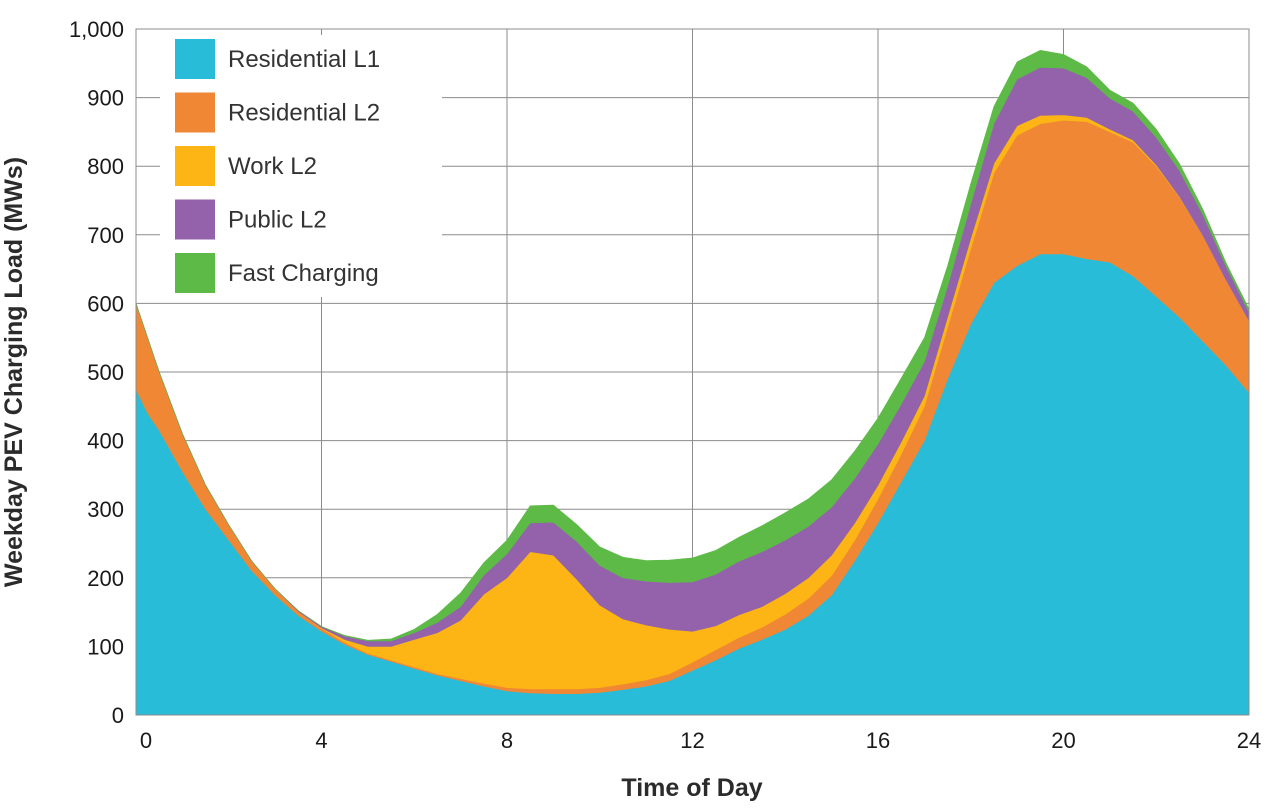  Describe the element at coordinates (878, 740) in the screenshot. I see `x-tick-label: 16` at that location.